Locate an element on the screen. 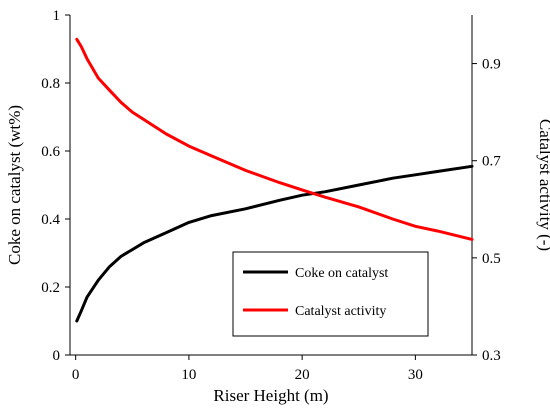 This screenshot has height=419, width=550. right-y-axis-ticks: 0.3 0.5 0.7 0.9 is located at coordinates (486, 210).